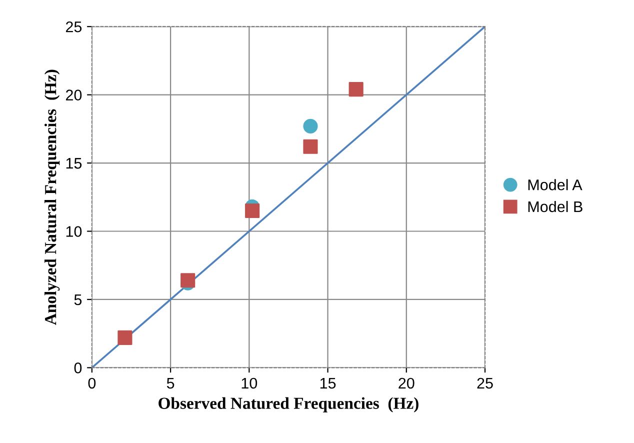 Image resolution: width=634 pixels, height=443 pixels. Describe the element at coordinates (78, 300) in the screenshot. I see `y-tick-label: 5` at that location.